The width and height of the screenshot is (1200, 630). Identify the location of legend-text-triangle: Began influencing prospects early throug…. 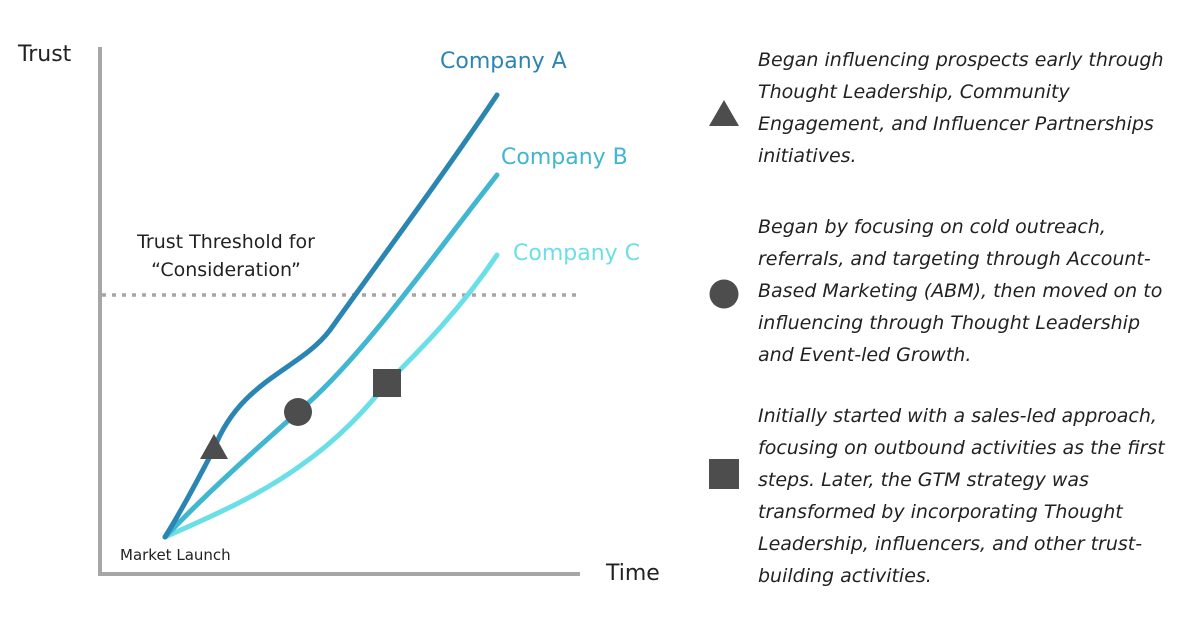
(961, 108).